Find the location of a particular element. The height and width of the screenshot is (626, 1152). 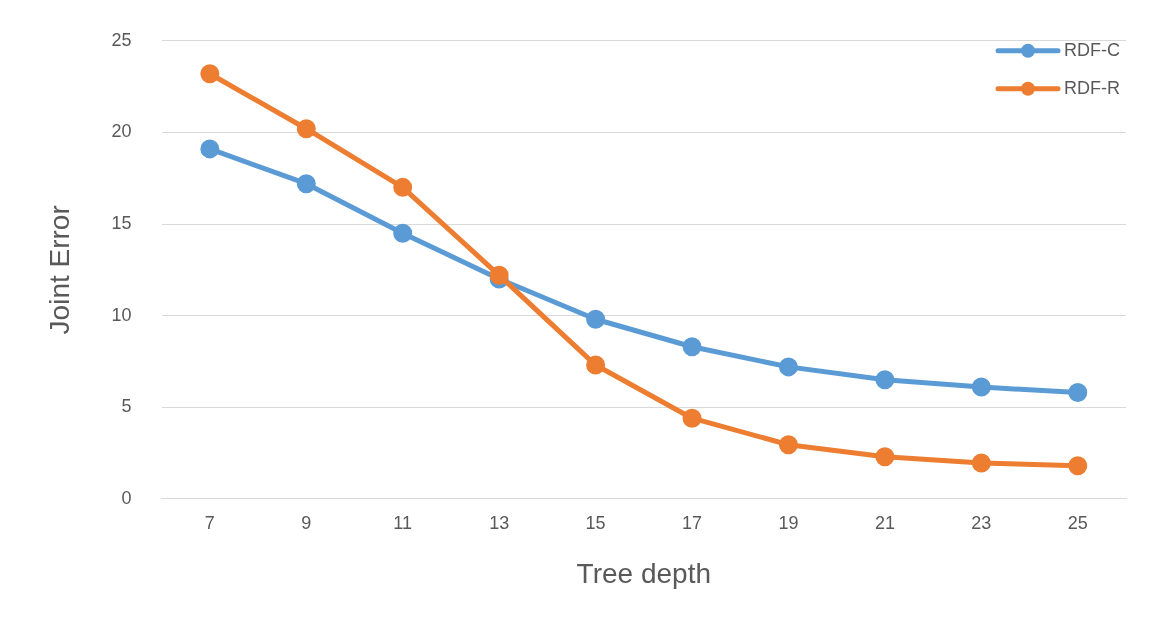

x-tick-label: 17 is located at coordinates (692, 522).